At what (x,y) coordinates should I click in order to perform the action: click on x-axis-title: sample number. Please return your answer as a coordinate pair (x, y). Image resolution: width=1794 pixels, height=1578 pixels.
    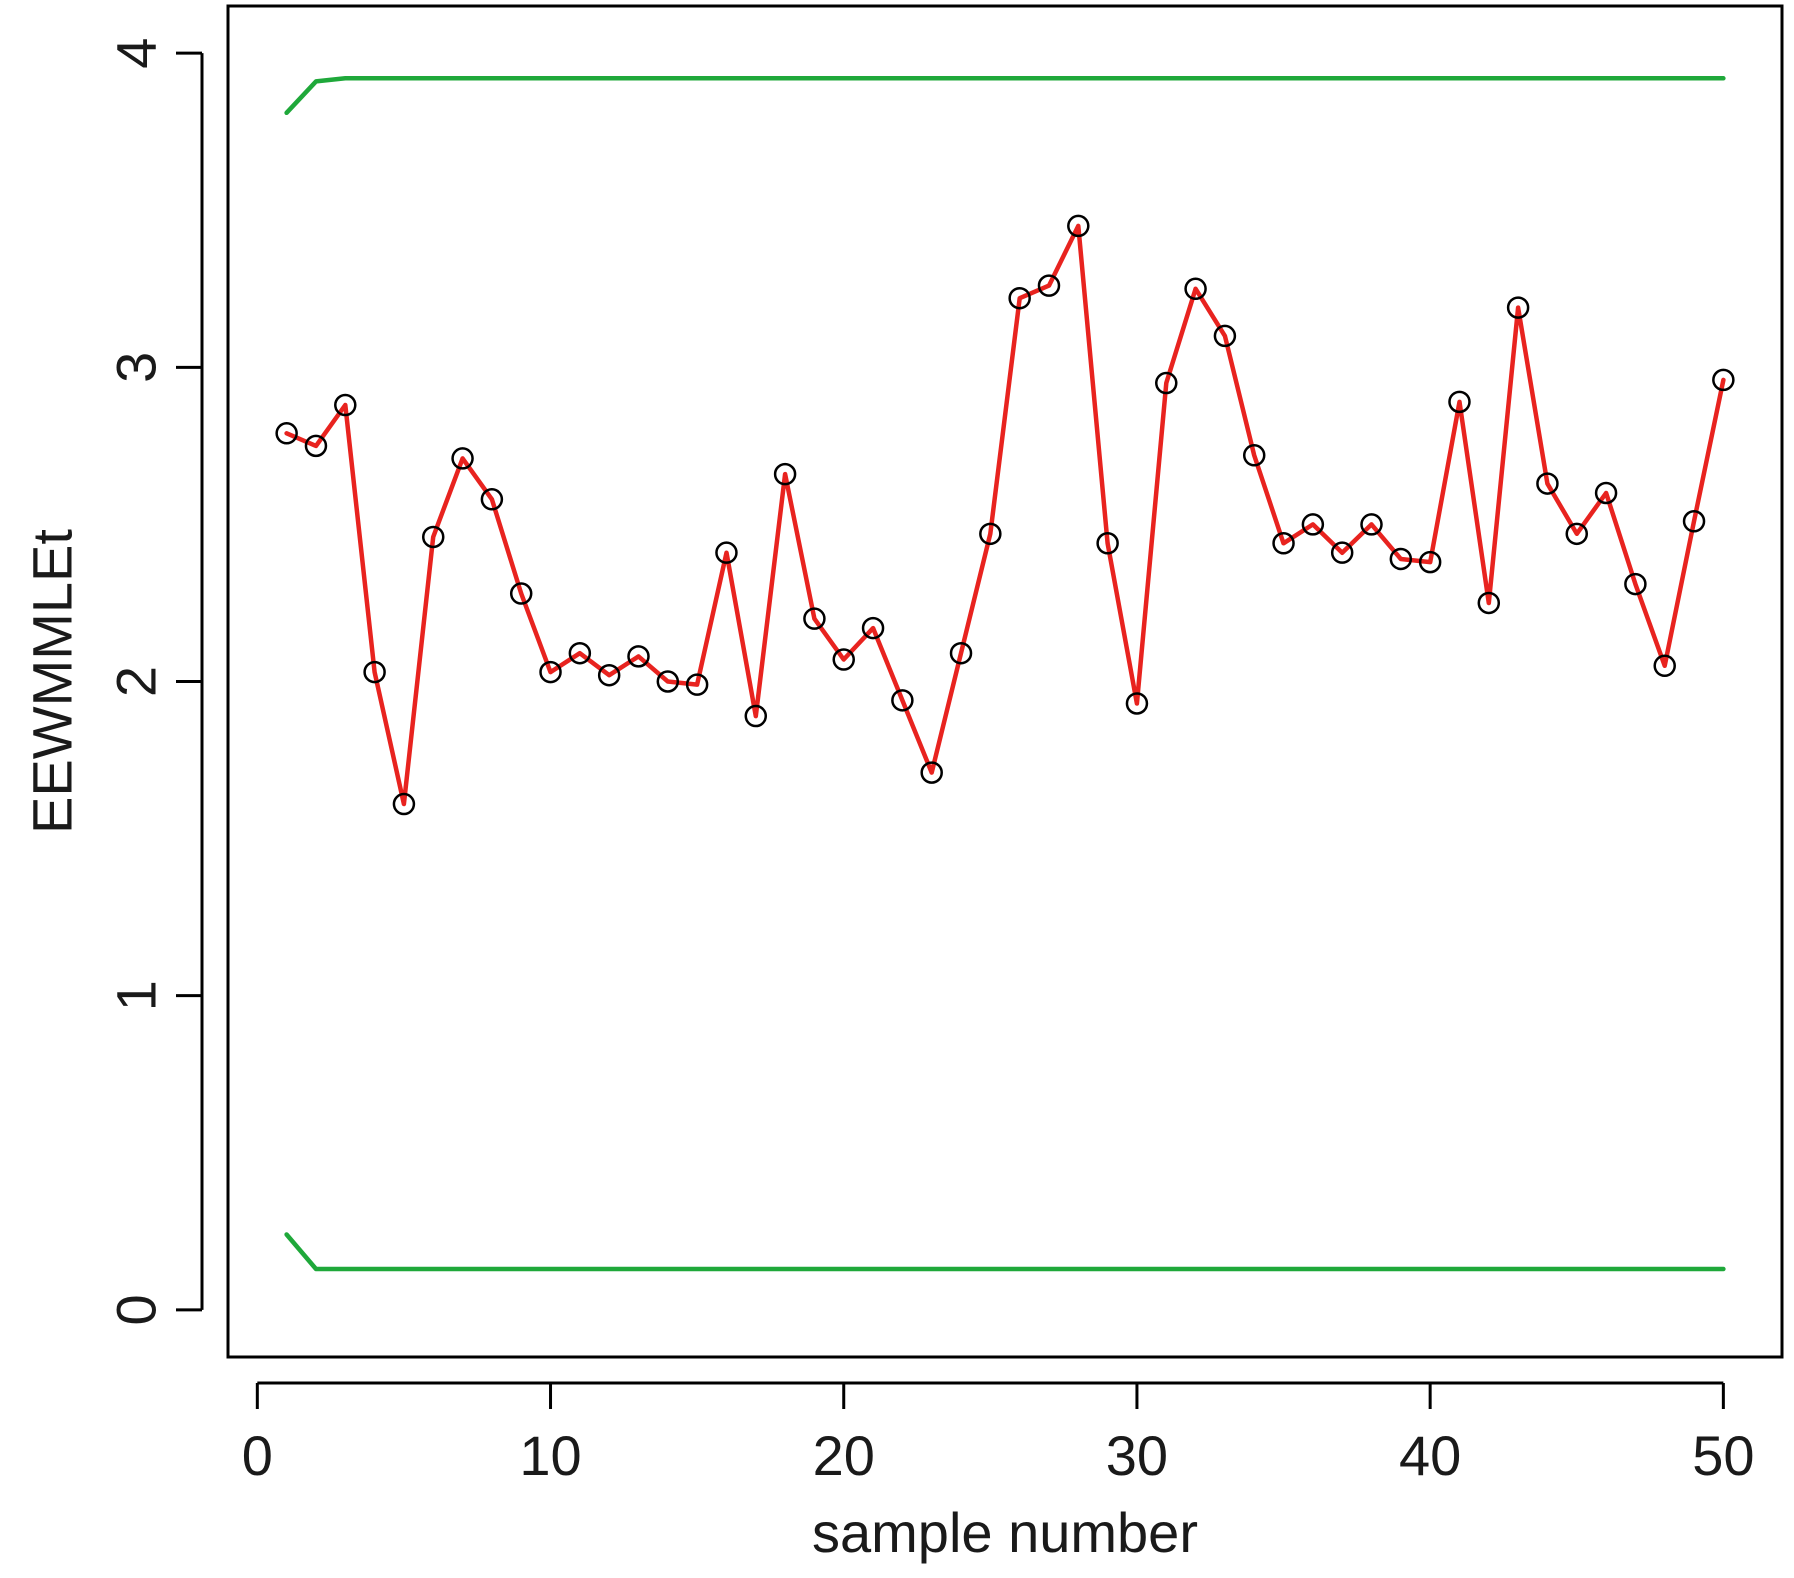
    Looking at the image, I should click on (1005, 1532).